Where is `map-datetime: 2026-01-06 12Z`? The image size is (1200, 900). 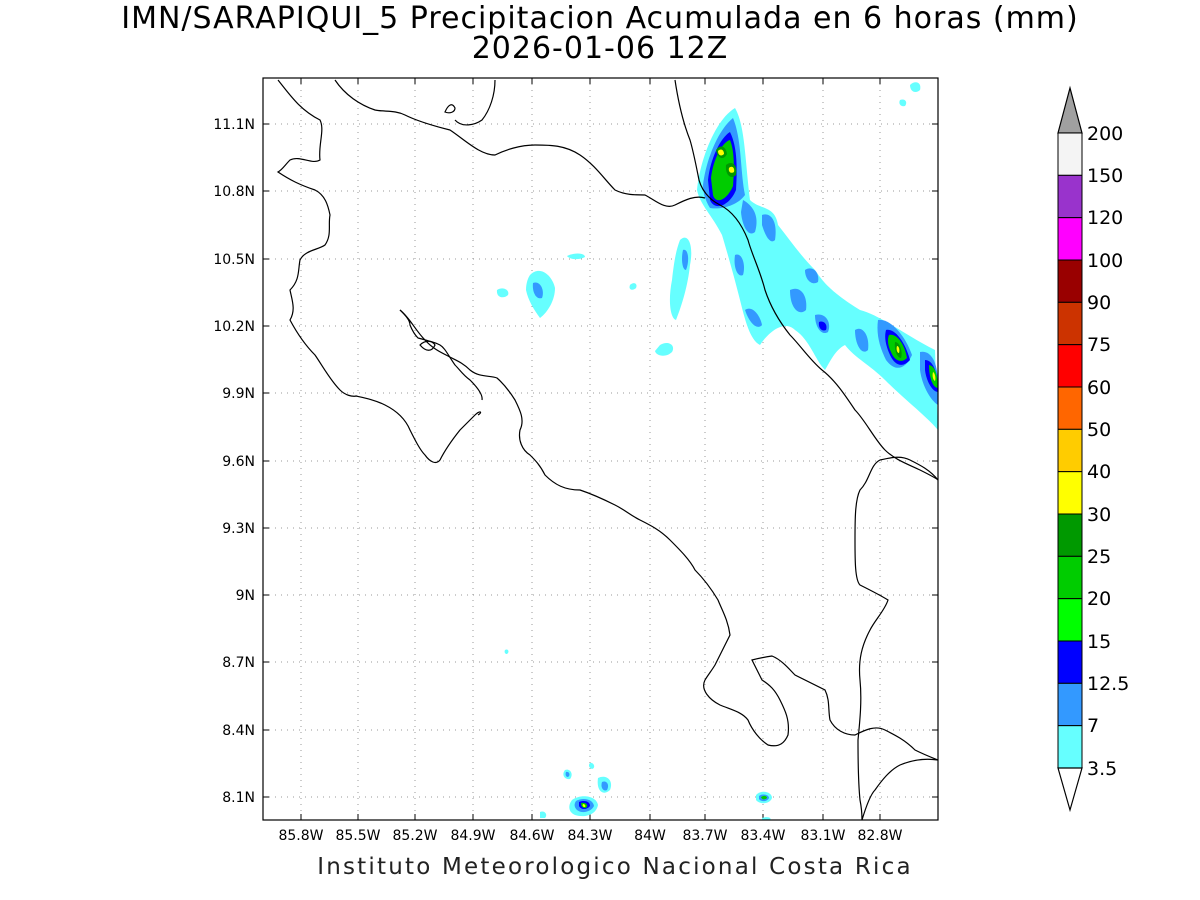
map-datetime: 2026-01-06 12Z is located at coordinates (600, 48).